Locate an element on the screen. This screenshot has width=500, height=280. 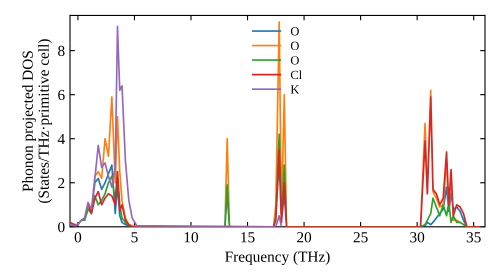
y-tick-label: 6 is located at coordinates (61, 95).